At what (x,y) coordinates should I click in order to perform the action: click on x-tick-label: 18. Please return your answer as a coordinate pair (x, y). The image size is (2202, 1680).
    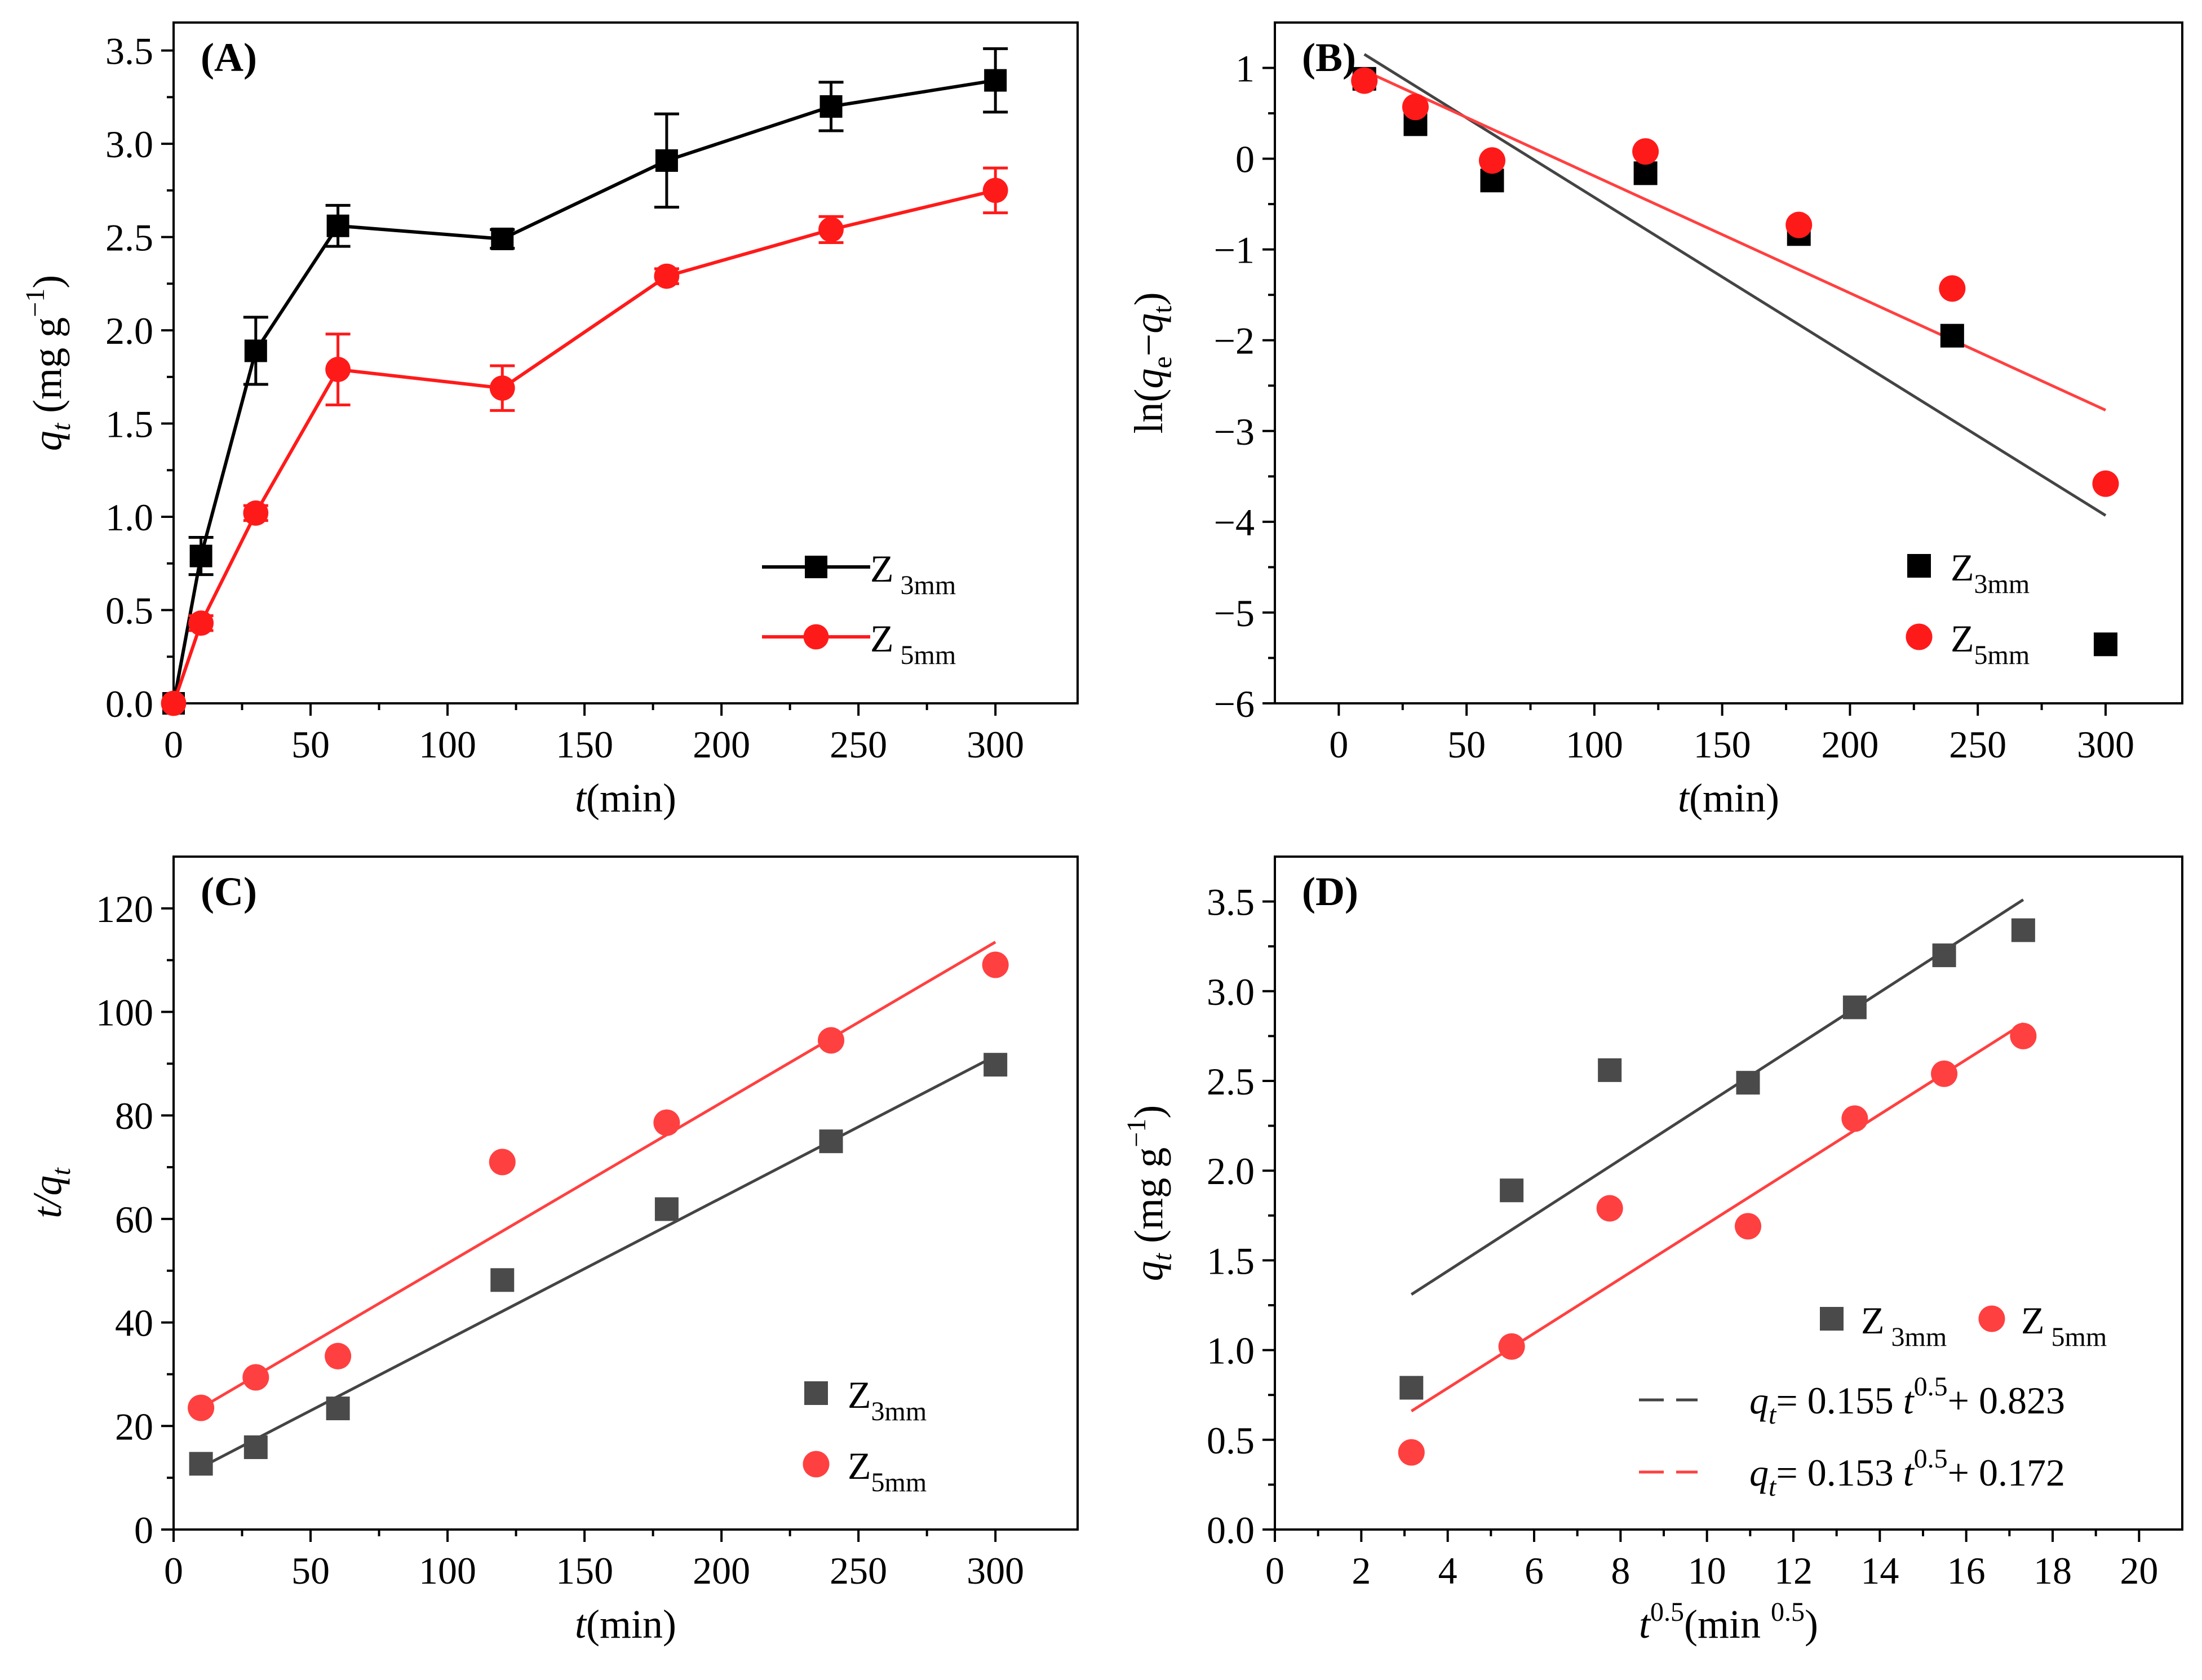
    Looking at the image, I should click on (2053, 1570).